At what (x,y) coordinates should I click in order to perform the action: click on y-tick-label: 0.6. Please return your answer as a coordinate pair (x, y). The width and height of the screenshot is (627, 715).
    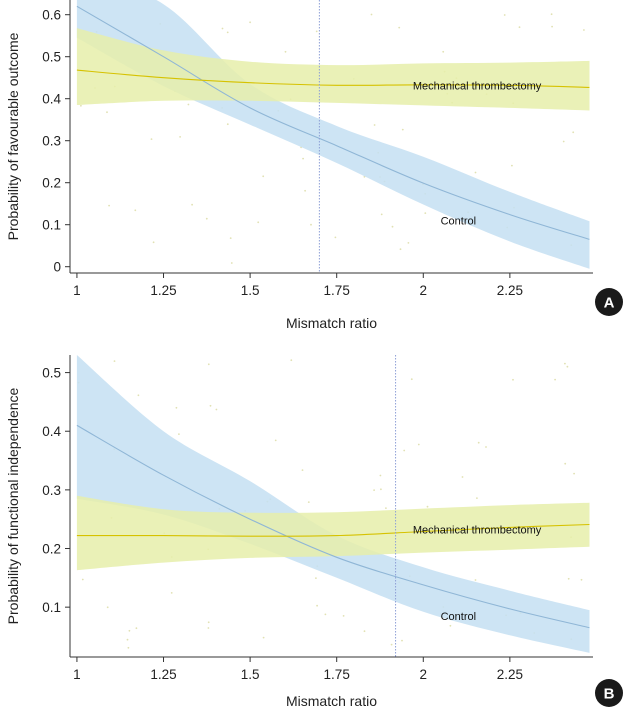
    Looking at the image, I should click on (51, 15).